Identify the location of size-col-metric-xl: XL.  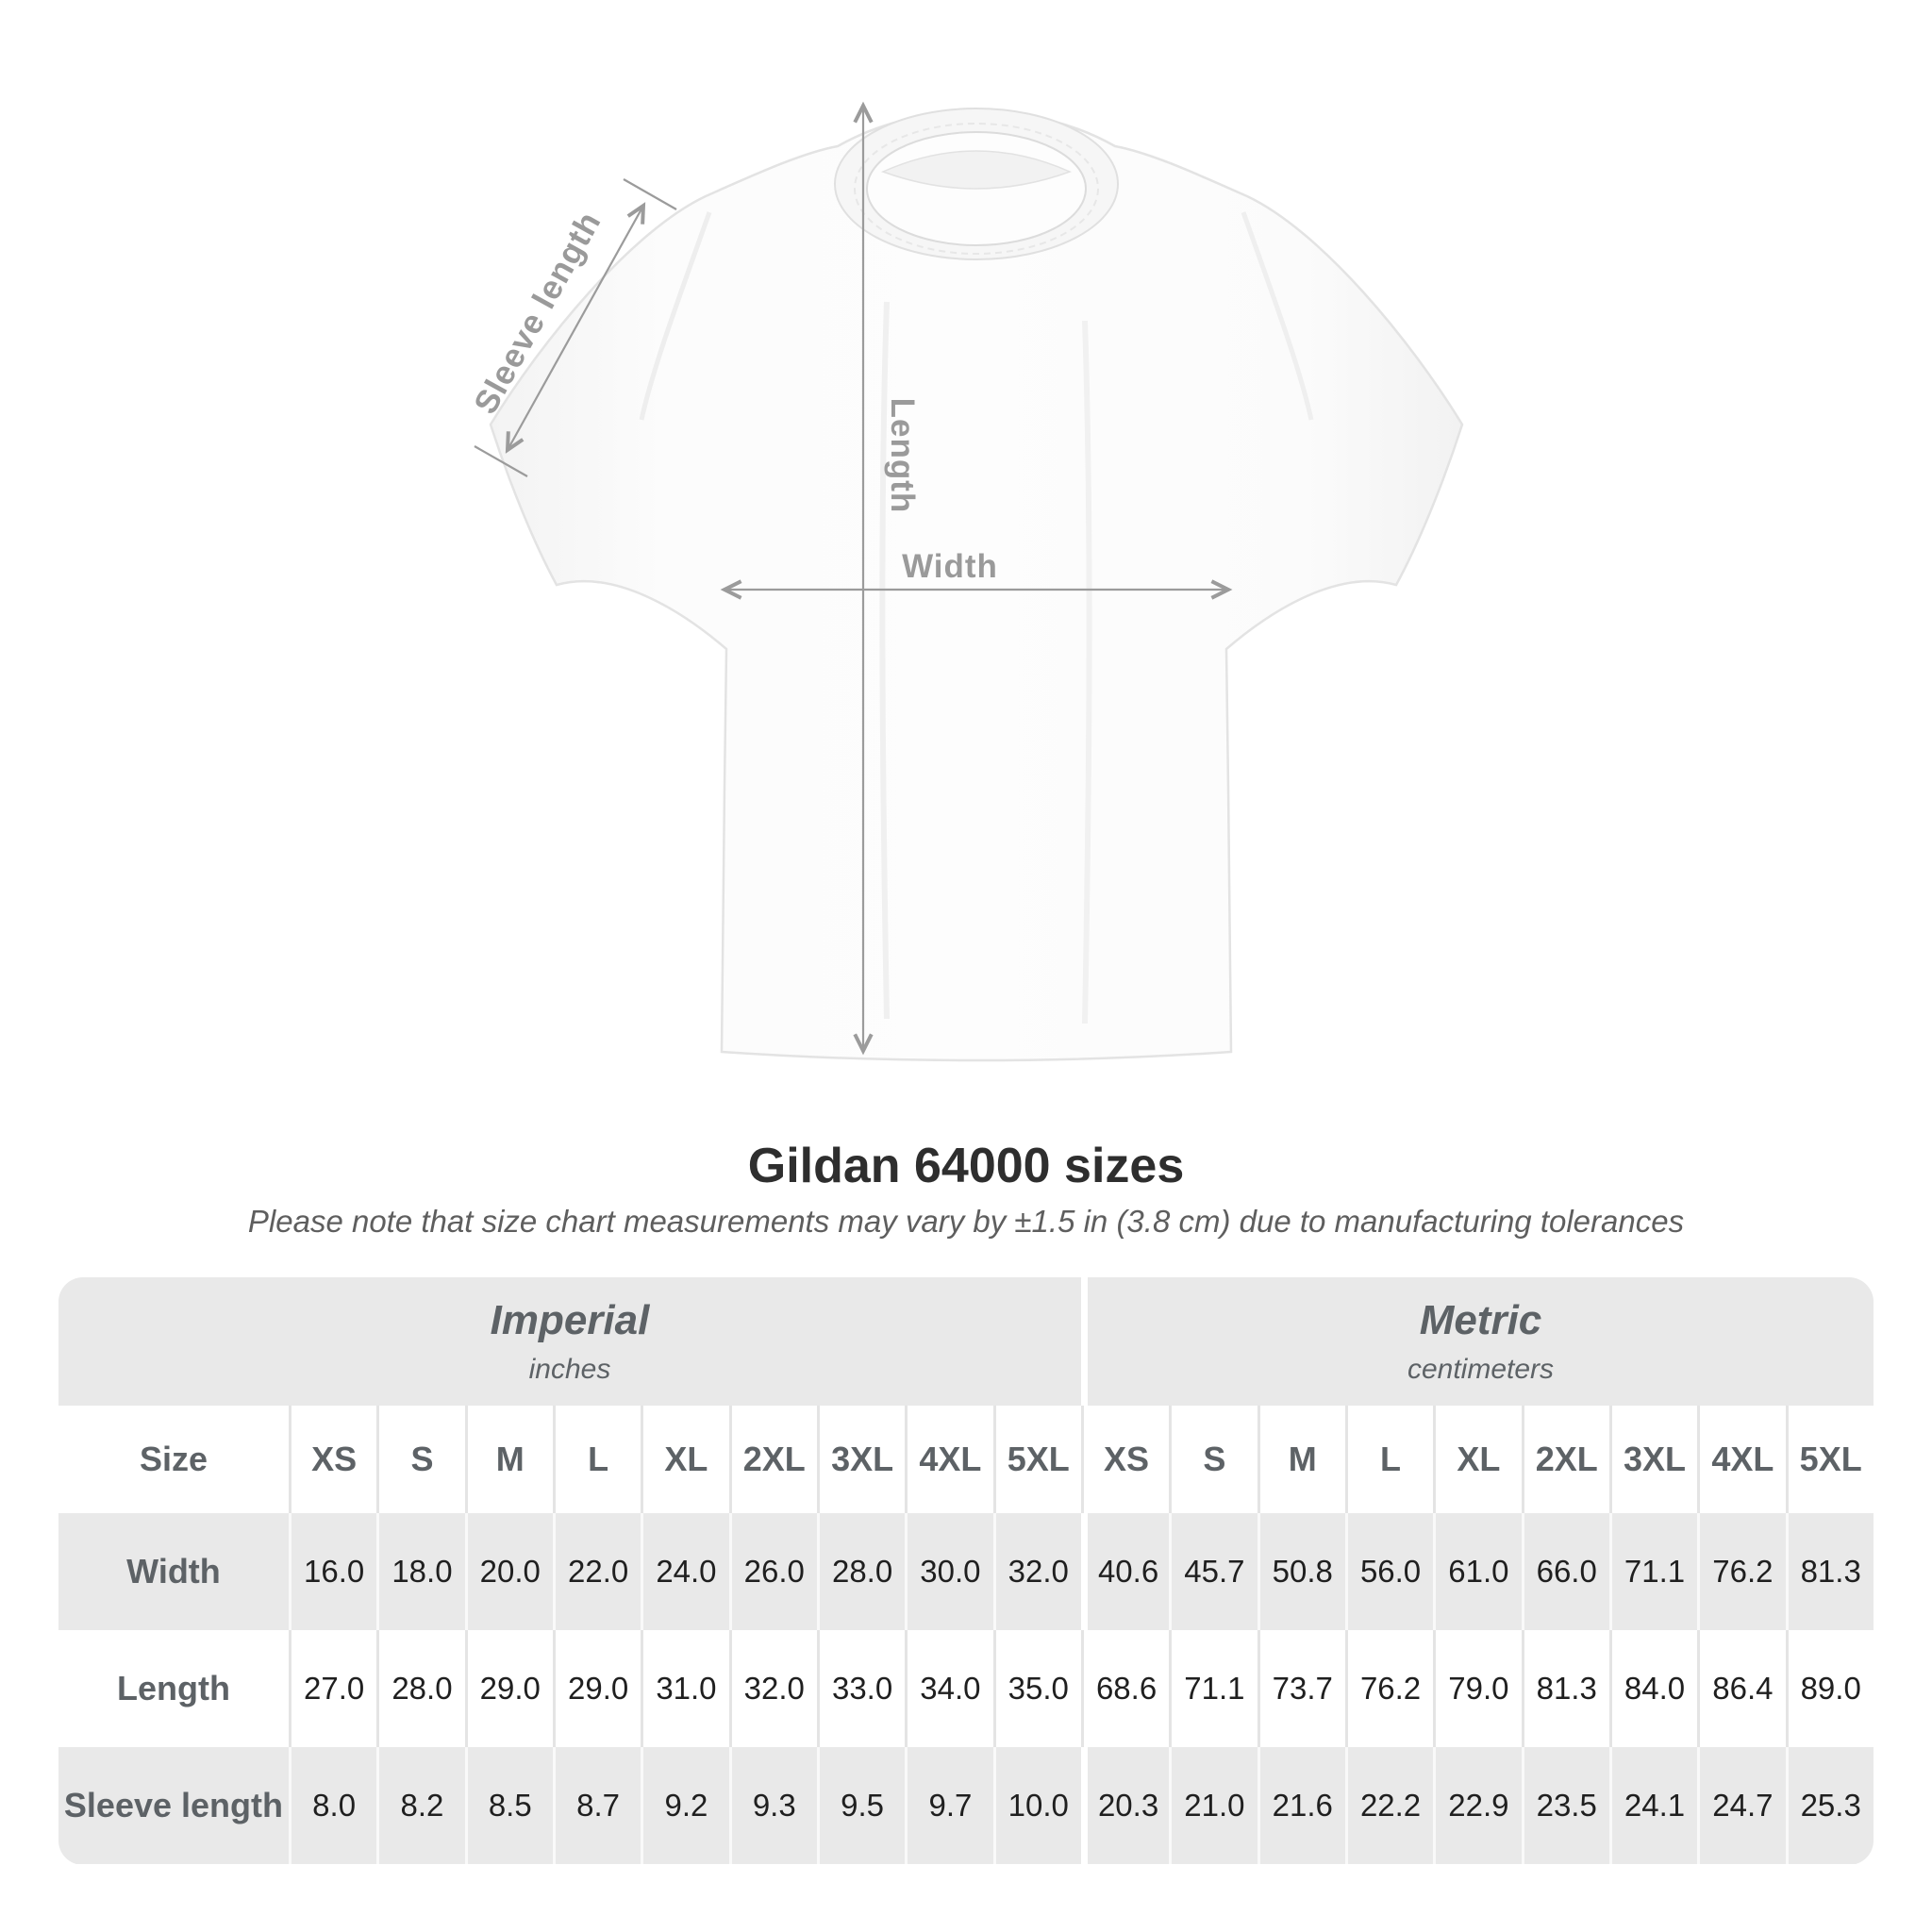
(1477, 1459).